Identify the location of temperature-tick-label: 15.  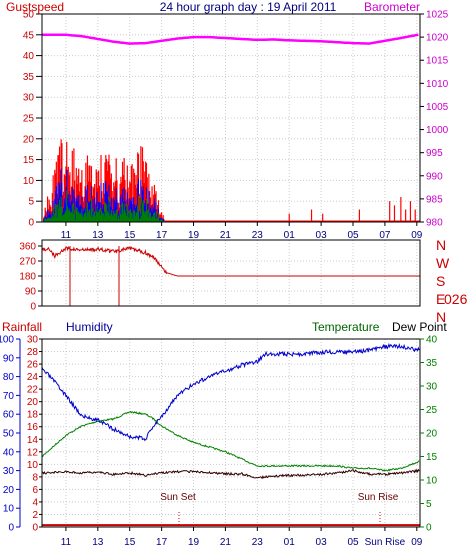
(432, 457).